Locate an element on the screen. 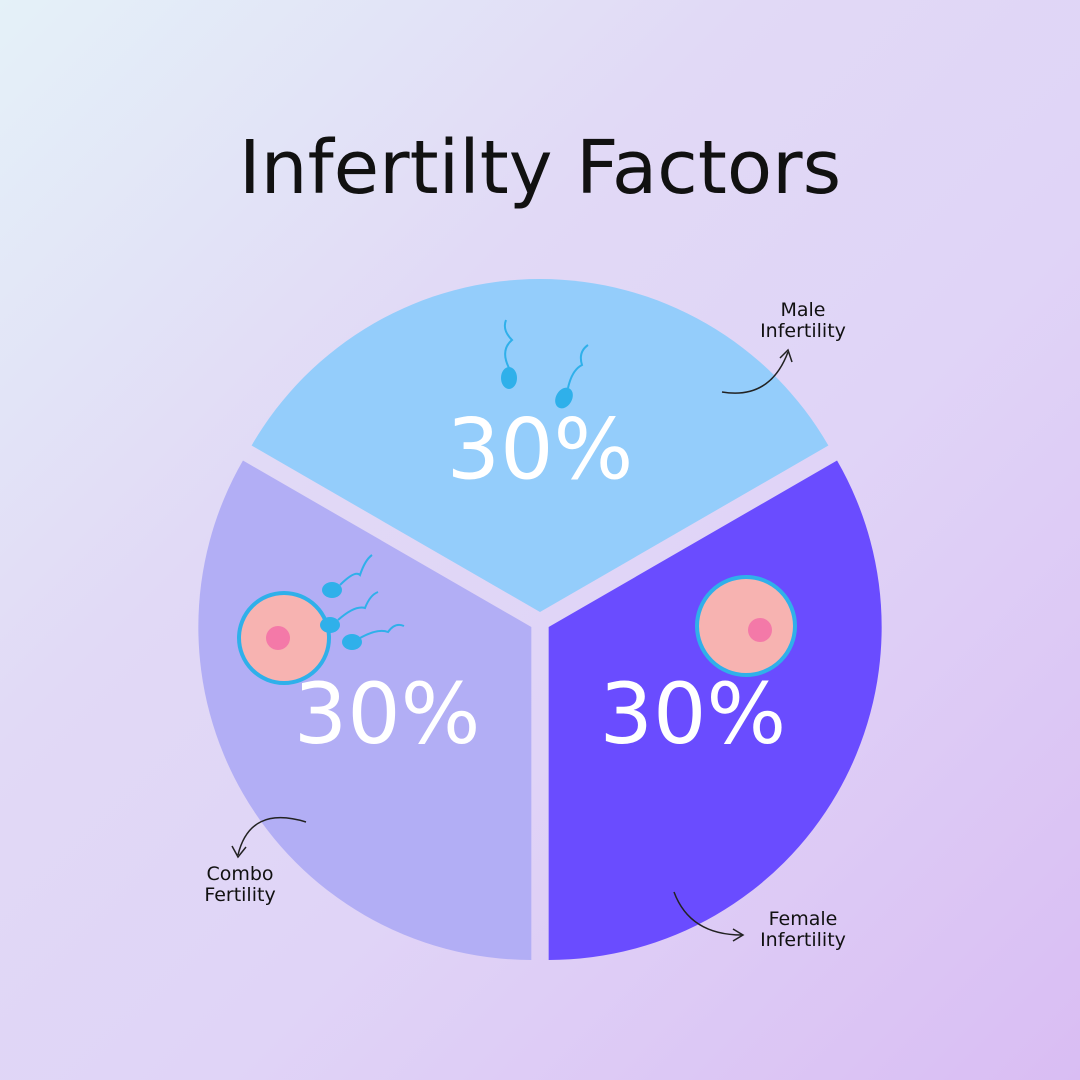 The image size is (1080, 1080). egg-icon is located at coordinates (746, 626).